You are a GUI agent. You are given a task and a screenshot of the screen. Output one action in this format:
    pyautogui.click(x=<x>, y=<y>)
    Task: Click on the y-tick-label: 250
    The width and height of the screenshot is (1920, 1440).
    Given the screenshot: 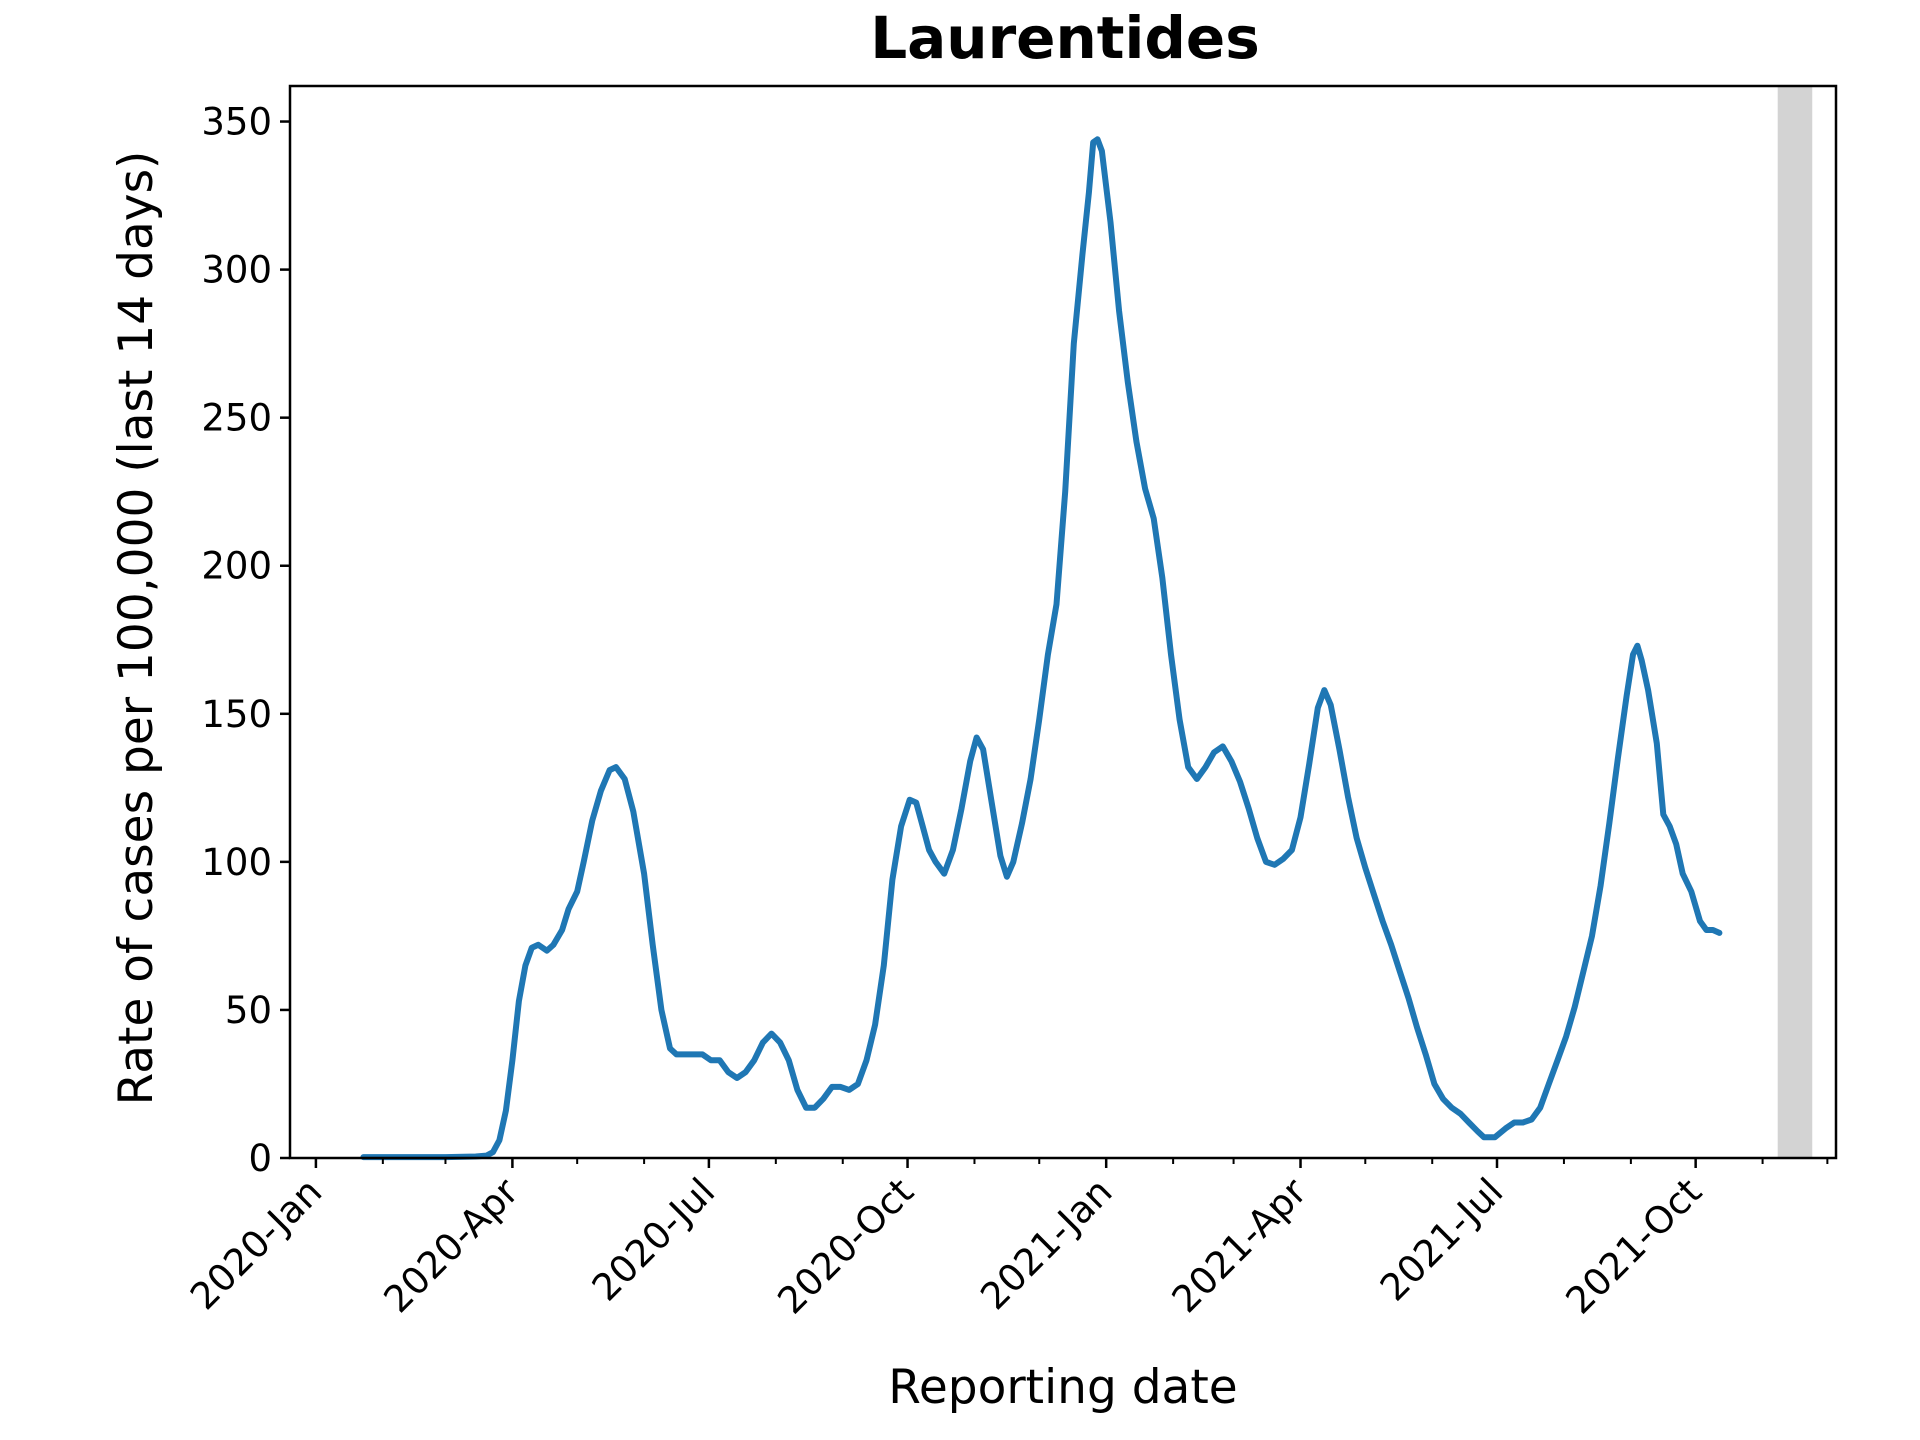 What is the action you would take?
    pyautogui.click(x=236, y=418)
    